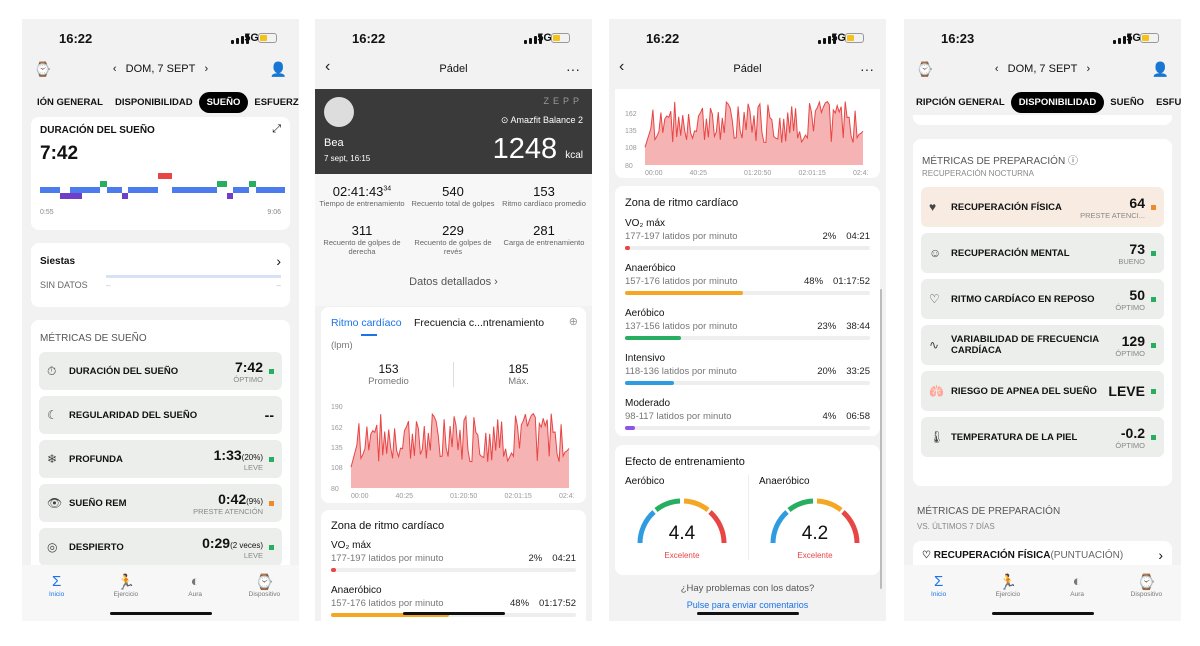 The width and height of the screenshot is (1200, 646). I want to click on sleep-metric-row: ⏱ DURACIÓN DEL SUEÑO 7:42 ÓPTIMO, so click(160, 371).